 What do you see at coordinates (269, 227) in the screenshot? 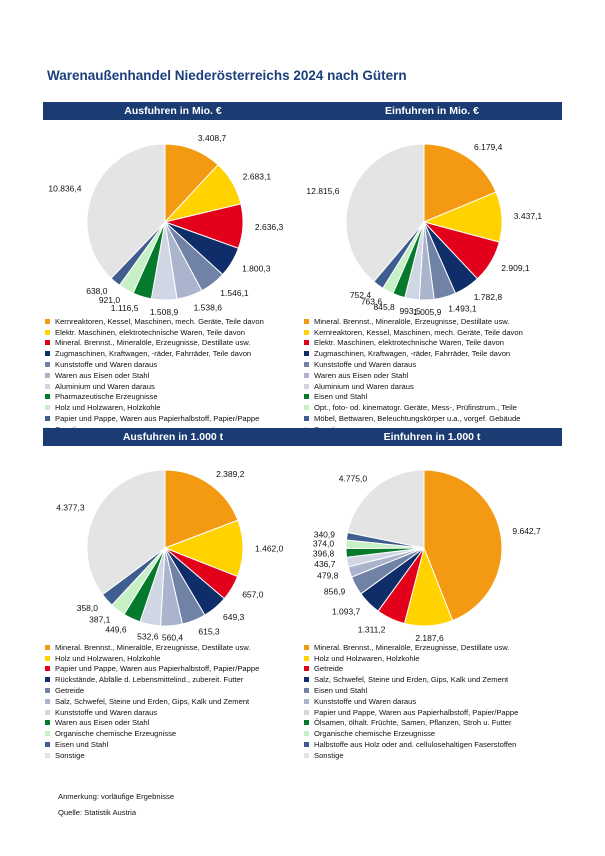
I see `data-label: 2.636,3` at bounding box center [269, 227].